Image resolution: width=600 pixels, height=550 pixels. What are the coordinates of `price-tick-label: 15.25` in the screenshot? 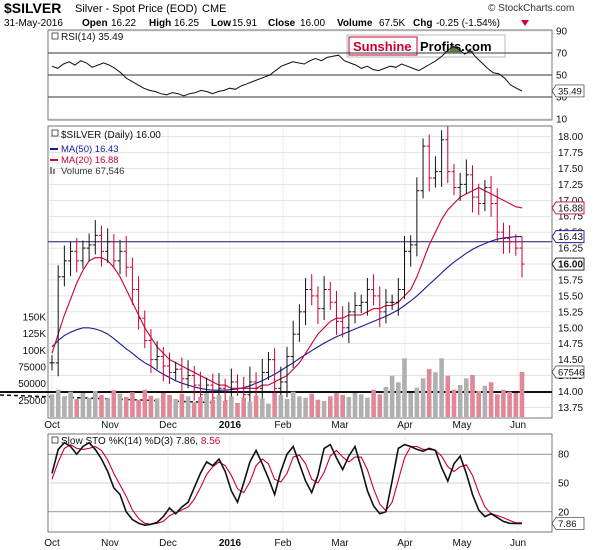 It's located at (570, 312).